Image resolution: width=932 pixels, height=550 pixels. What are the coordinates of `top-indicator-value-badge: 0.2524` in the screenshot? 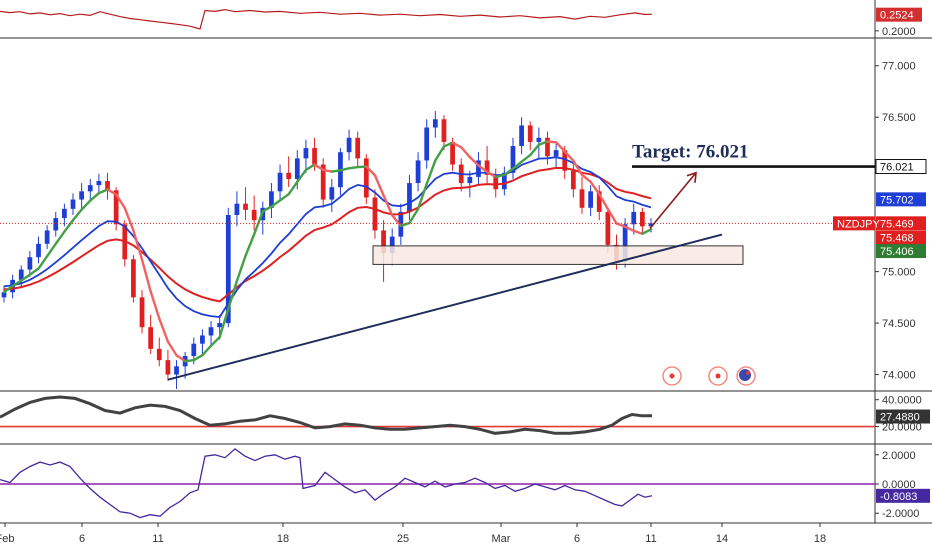 It's located at (897, 16).